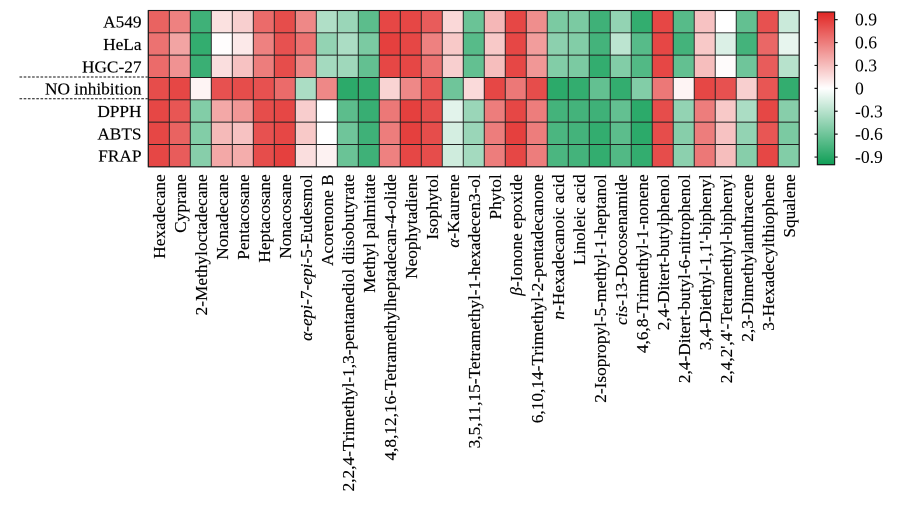 Image resolution: width=909 pixels, height=507 pixels. I want to click on svg-text: 0.3, so click(866, 66).